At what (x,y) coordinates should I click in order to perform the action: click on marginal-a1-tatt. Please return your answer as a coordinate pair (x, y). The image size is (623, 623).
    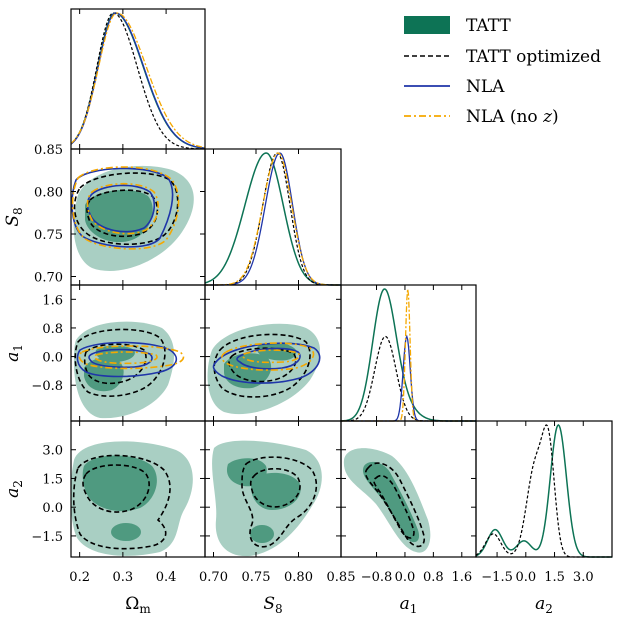
    Looking at the image, I should click on (408, 355).